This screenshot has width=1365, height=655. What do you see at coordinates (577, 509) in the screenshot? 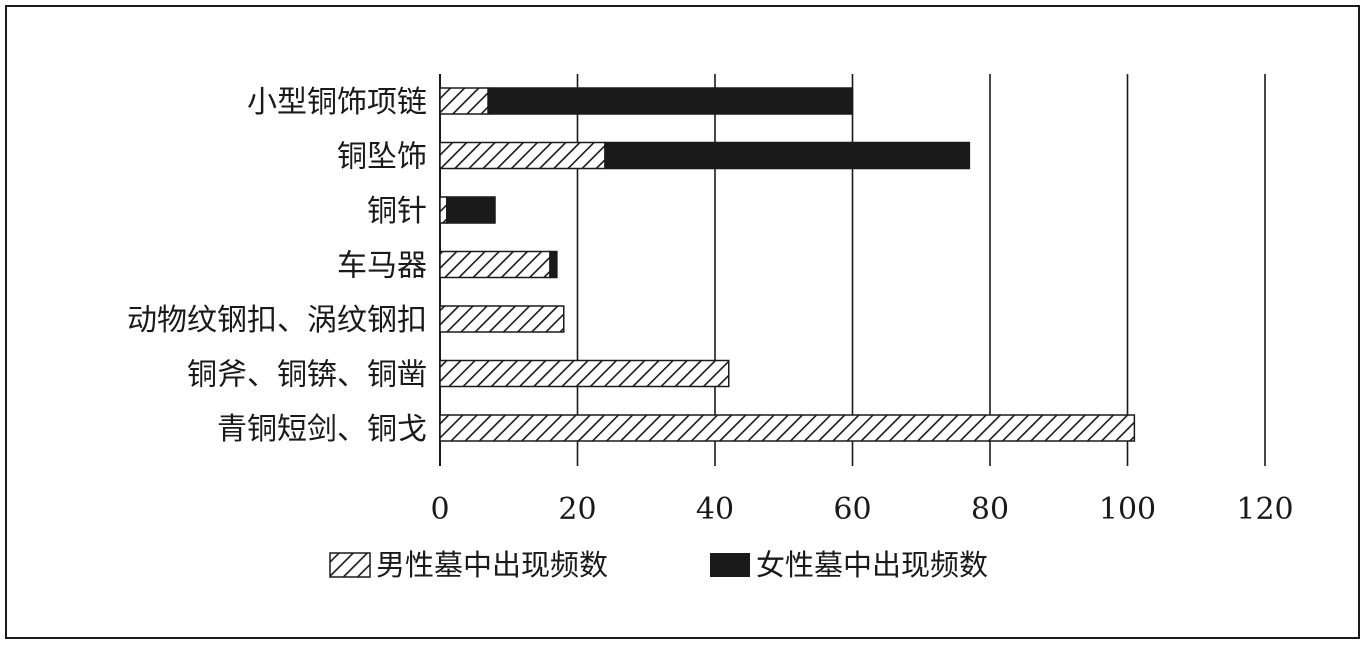
I see `x-tick-label: 20` at bounding box center [577, 509].